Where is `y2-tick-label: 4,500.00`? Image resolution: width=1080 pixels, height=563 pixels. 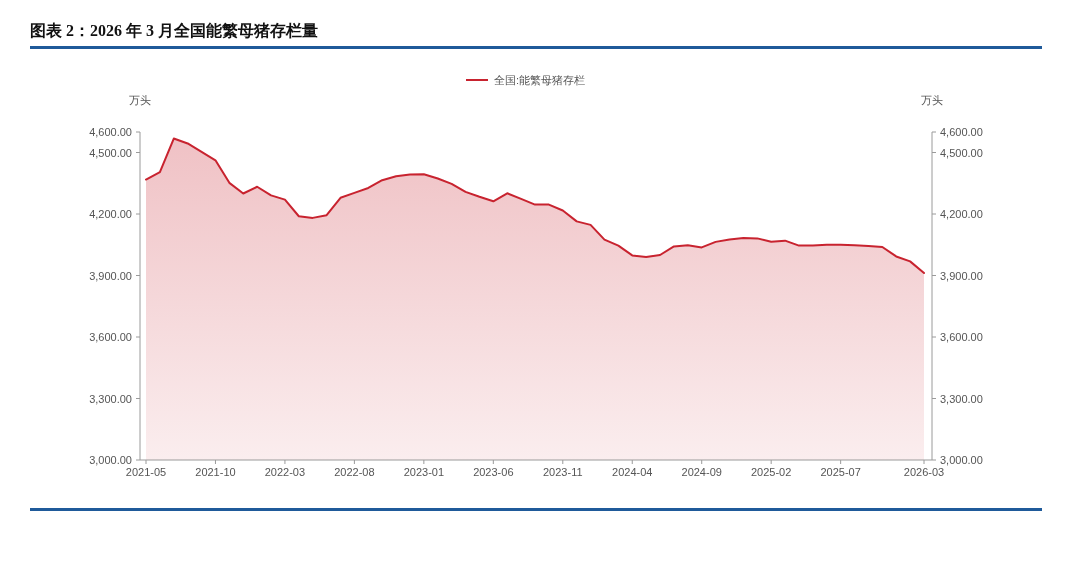 y2-tick-label: 4,500.00 is located at coordinates (961, 152).